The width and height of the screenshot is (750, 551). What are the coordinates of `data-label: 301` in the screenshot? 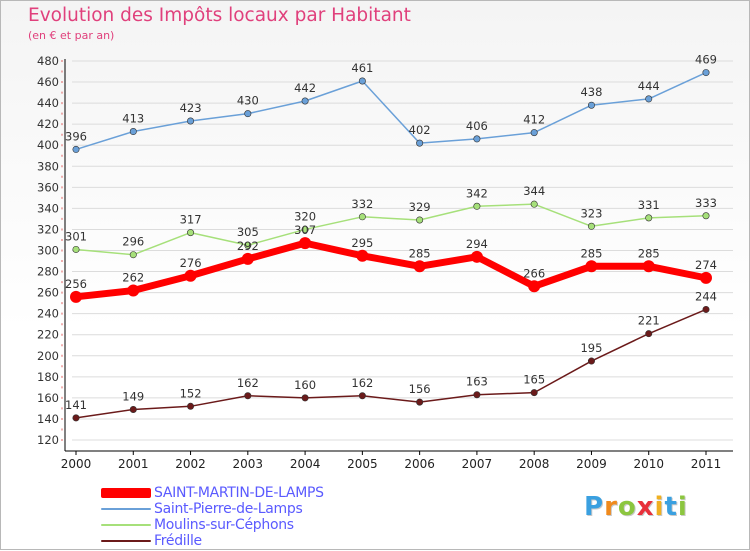 It's located at (76, 236).